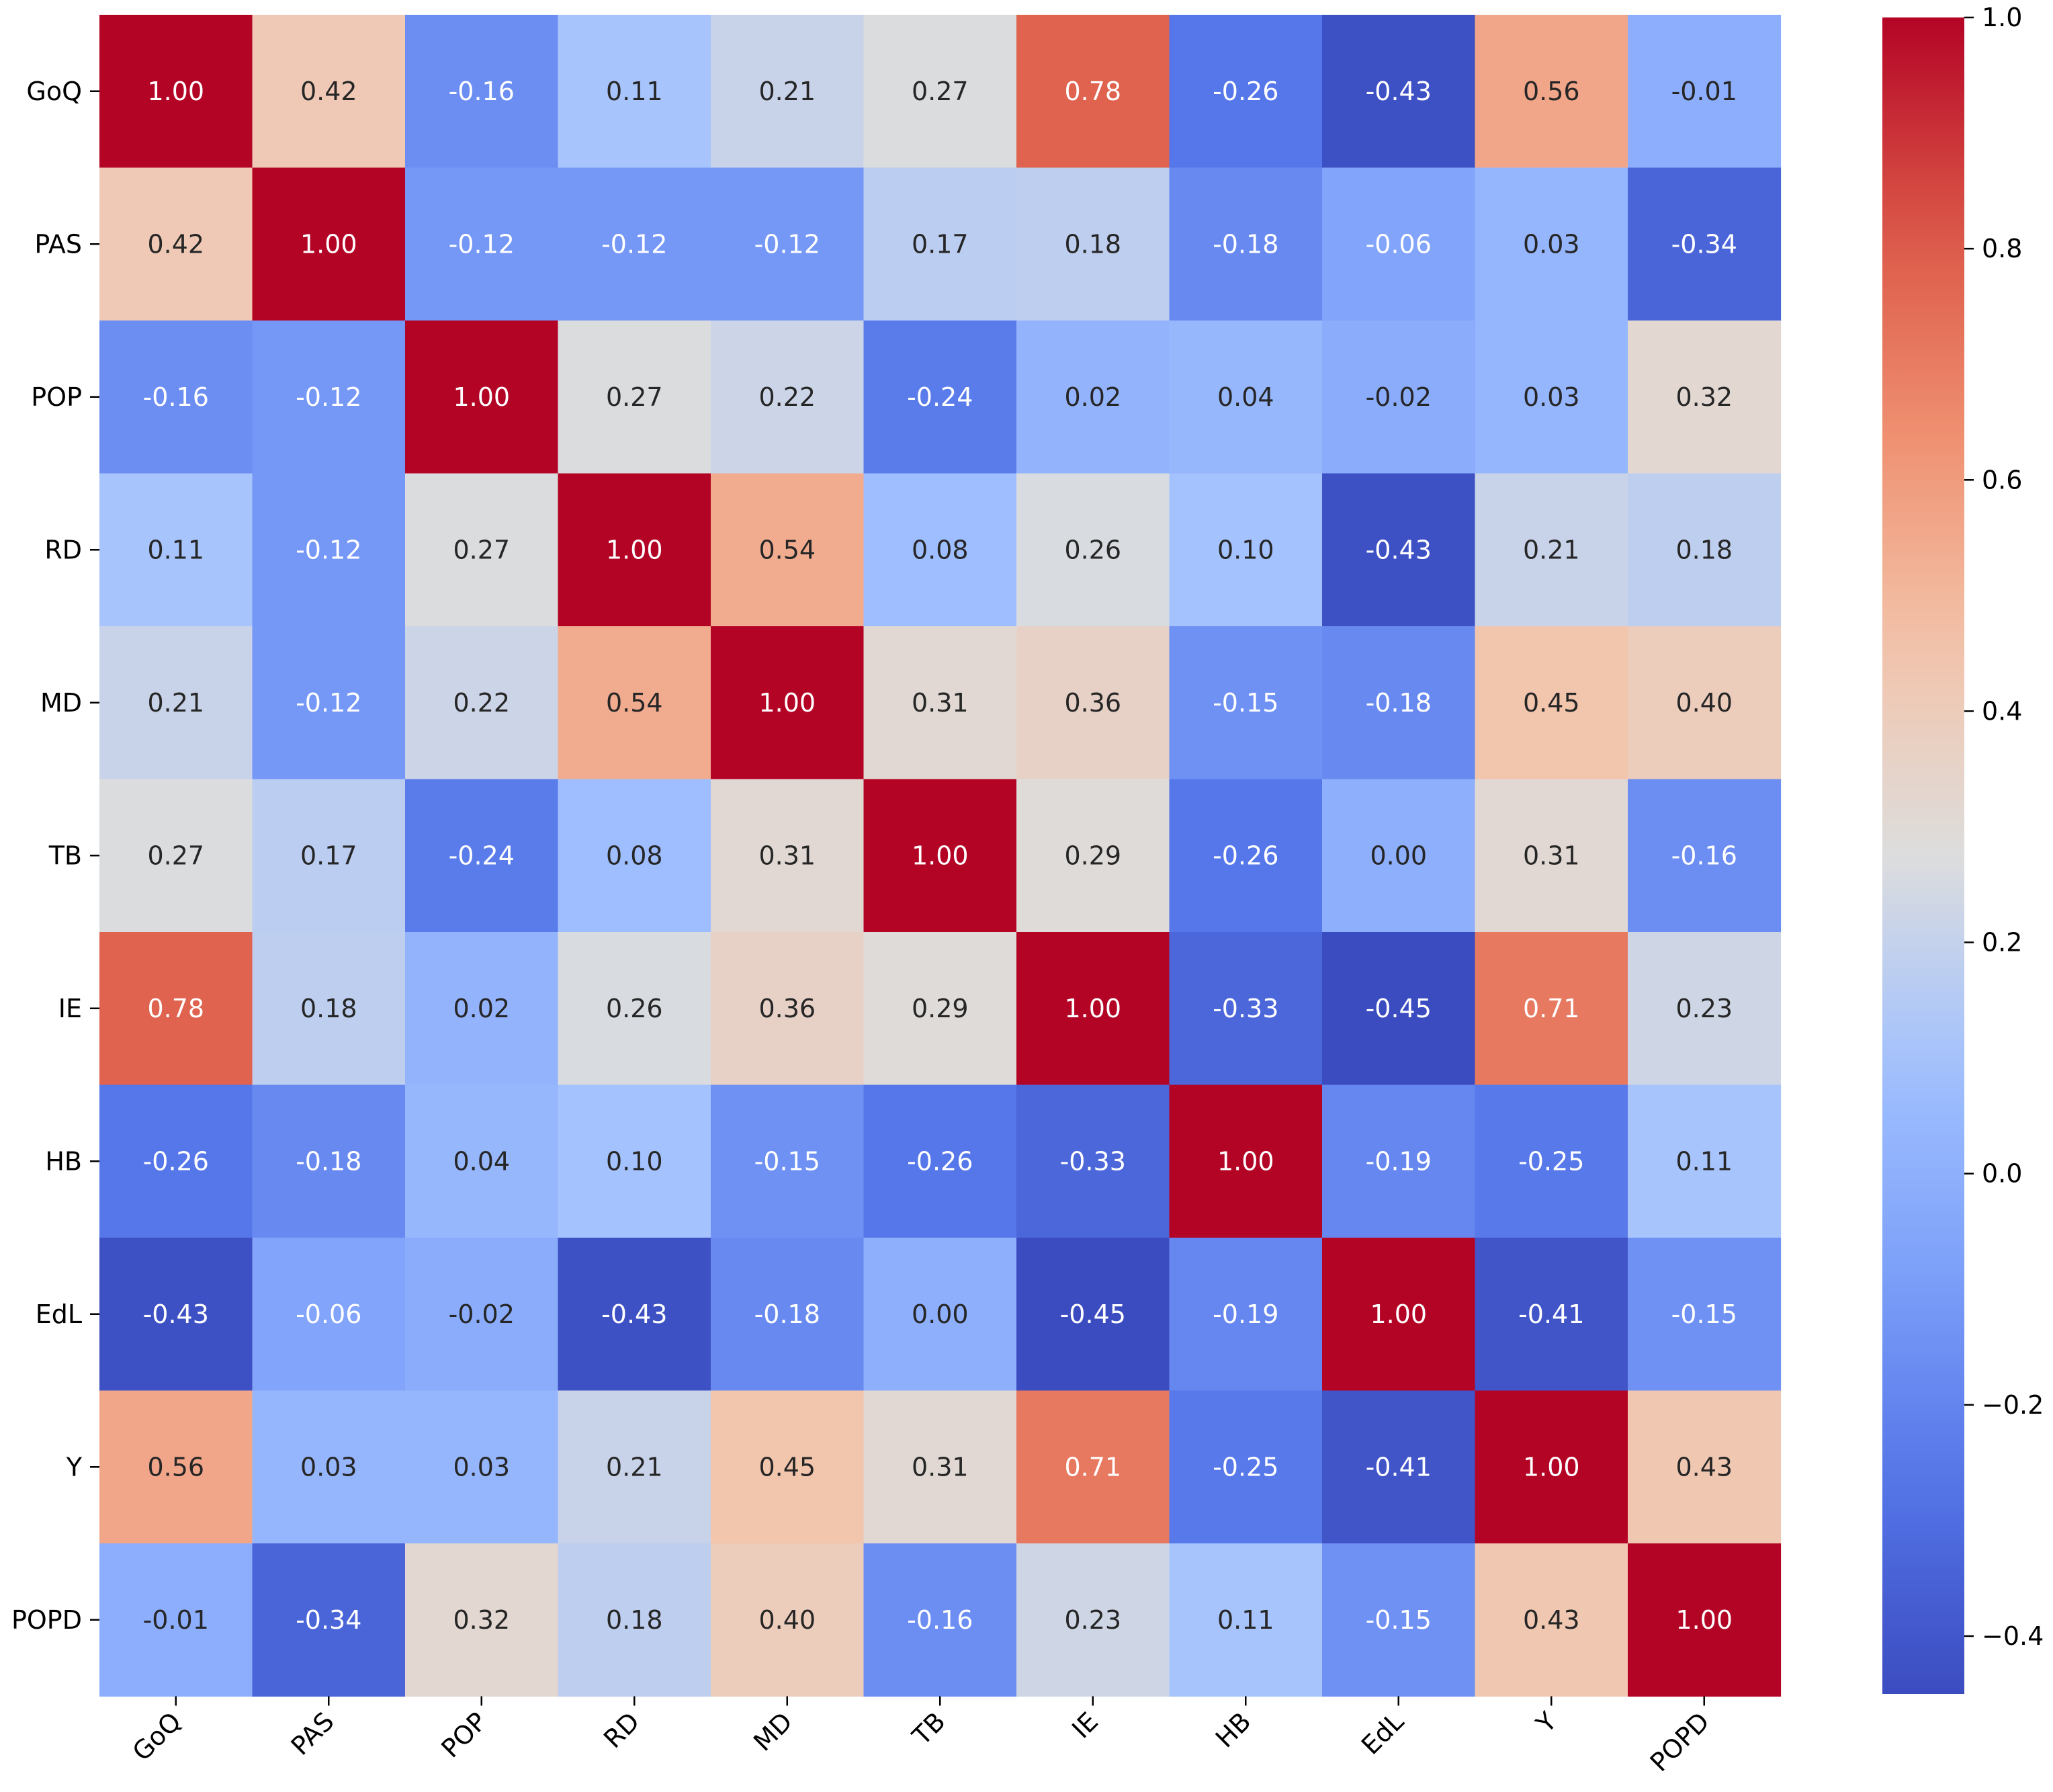 The width and height of the screenshot is (2053, 1792). Describe the element at coordinates (921, 1736) in the screenshot. I see `x-axis: GoQ PAS POP RD MD TB IE HB EdL Y POPD` at that location.